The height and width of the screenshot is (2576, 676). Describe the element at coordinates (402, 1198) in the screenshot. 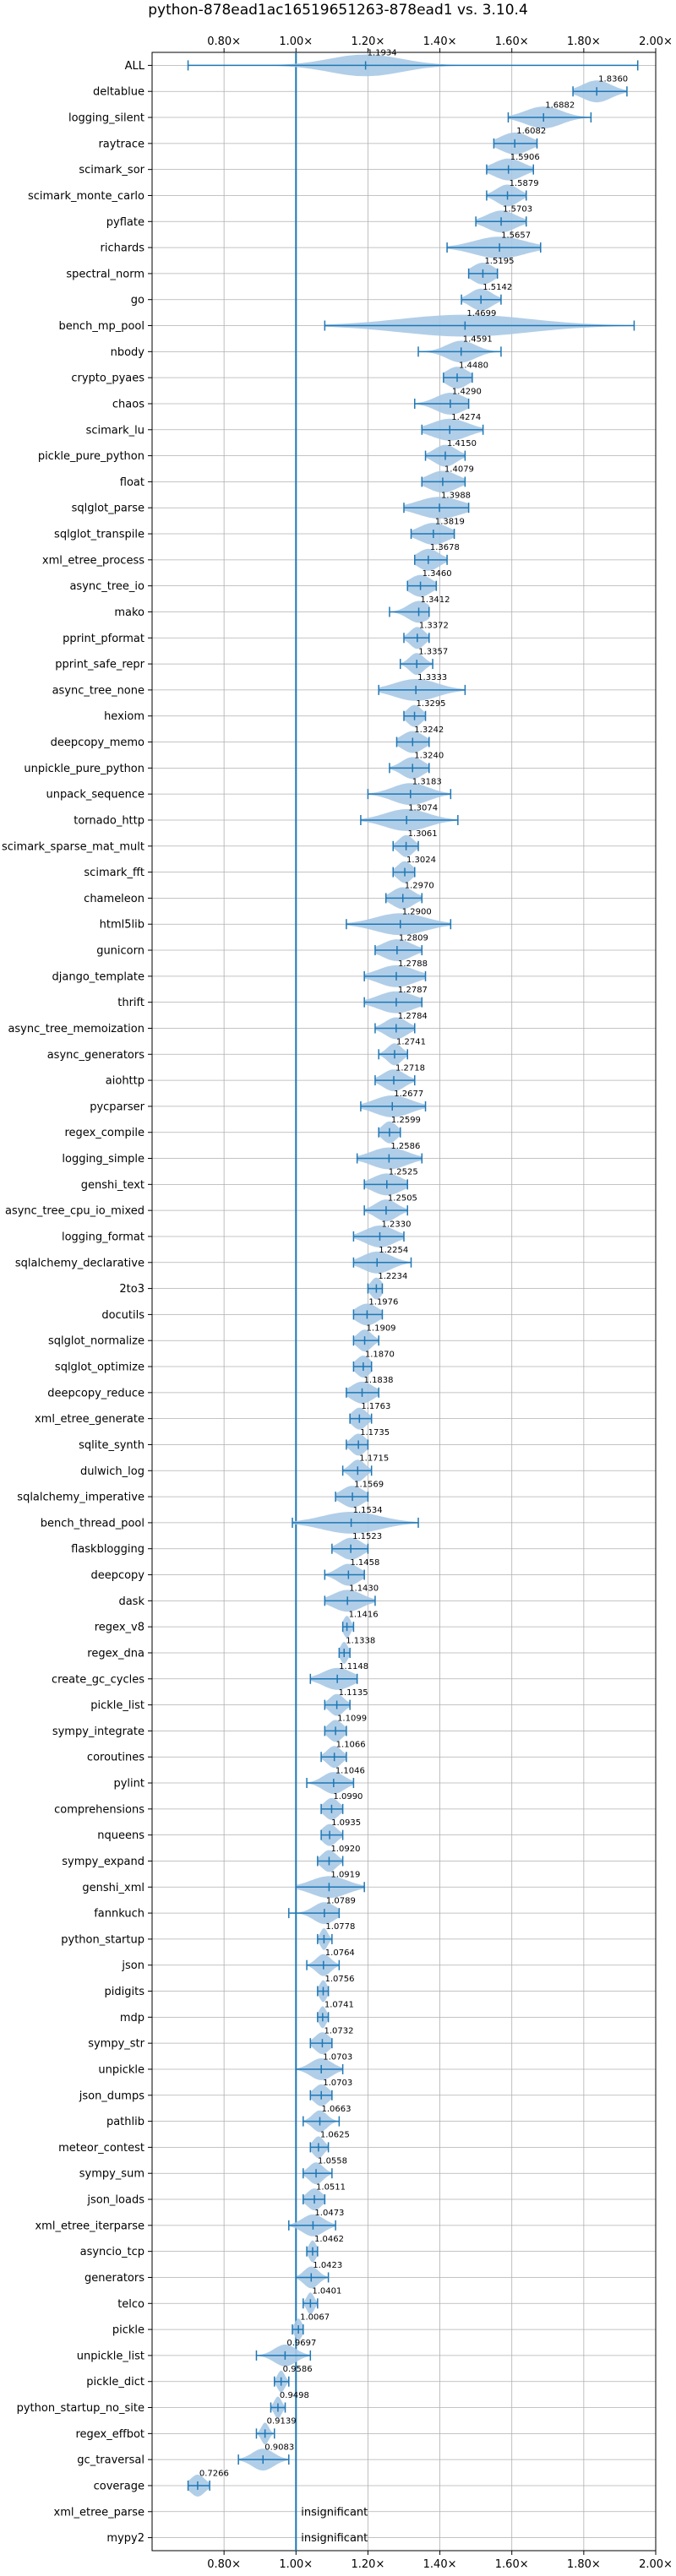

I see `value-label: 1.2505` at that location.